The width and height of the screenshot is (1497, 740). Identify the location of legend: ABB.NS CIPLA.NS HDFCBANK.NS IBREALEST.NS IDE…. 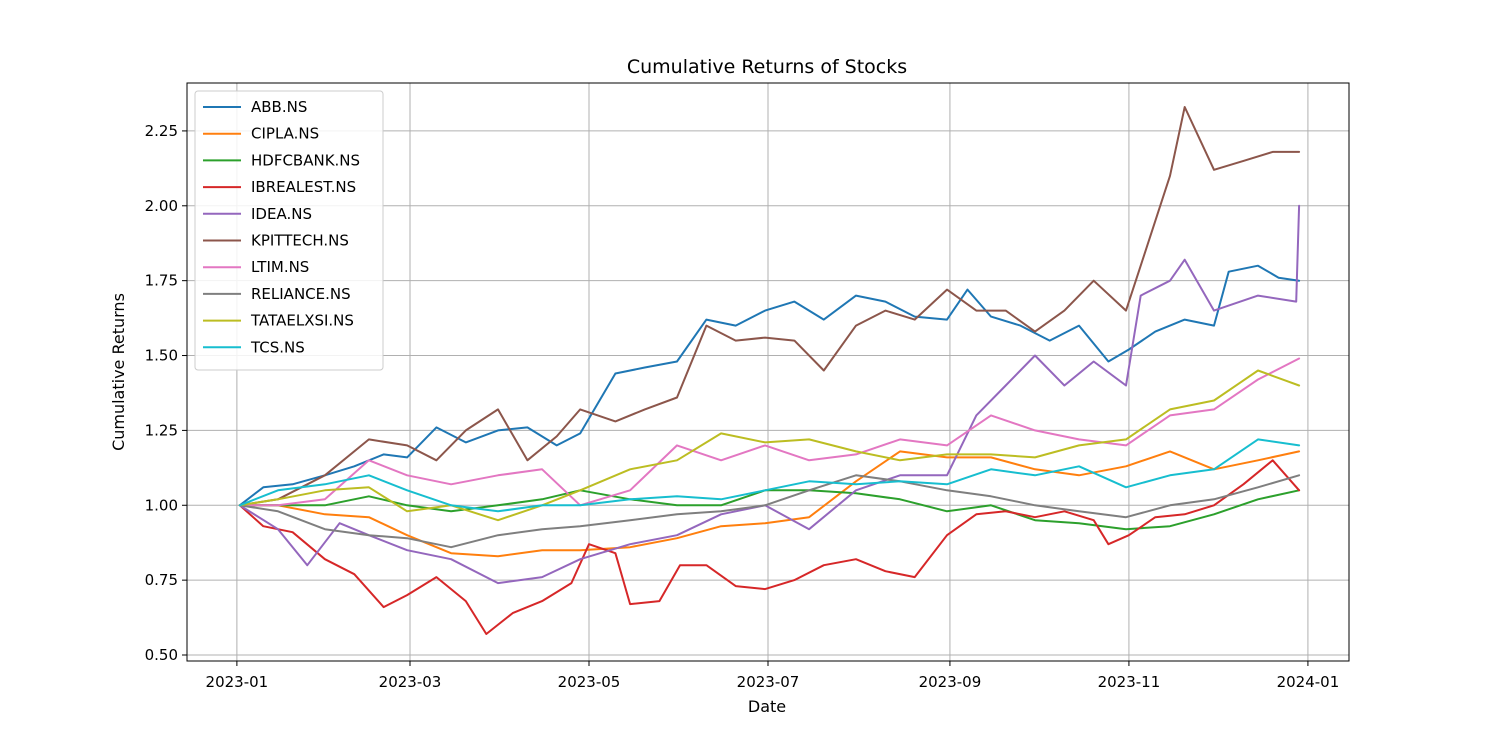
(289, 230).